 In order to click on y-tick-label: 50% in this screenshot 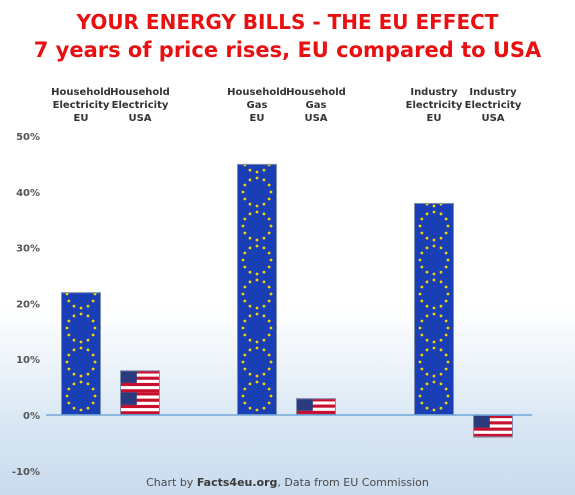, I will do `click(28, 137)`.